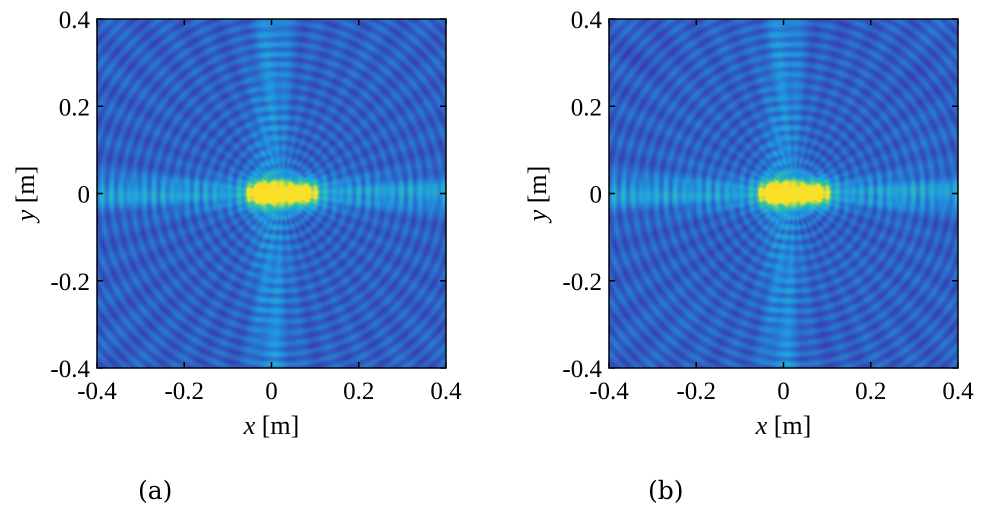 This screenshot has height=519, width=982. What do you see at coordinates (155, 490) in the screenshot?
I see `panel-caption: (a)` at bounding box center [155, 490].